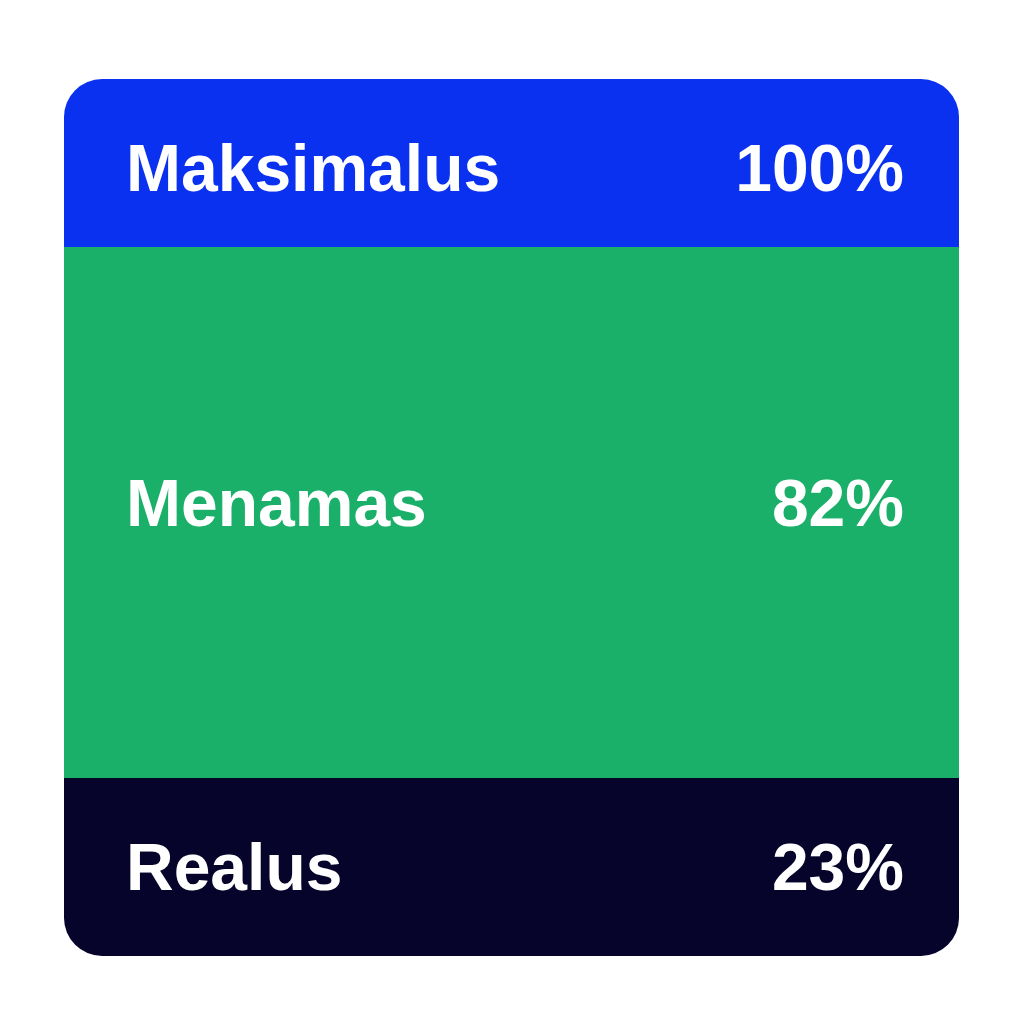 The image size is (1024, 1024). Describe the element at coordinates (837, 867) in the screenshot. I see `data-label: 23%` at that location.